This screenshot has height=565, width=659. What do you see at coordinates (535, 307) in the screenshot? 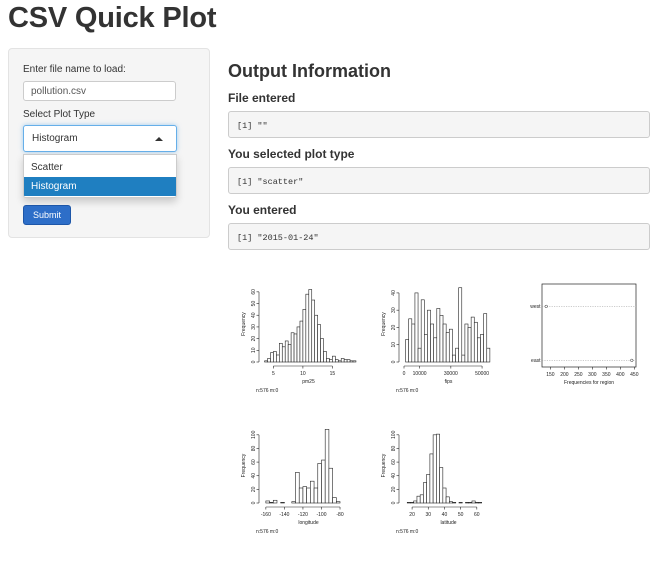
I see `dotplot-category-label: west` at bounding box center [535, 307].